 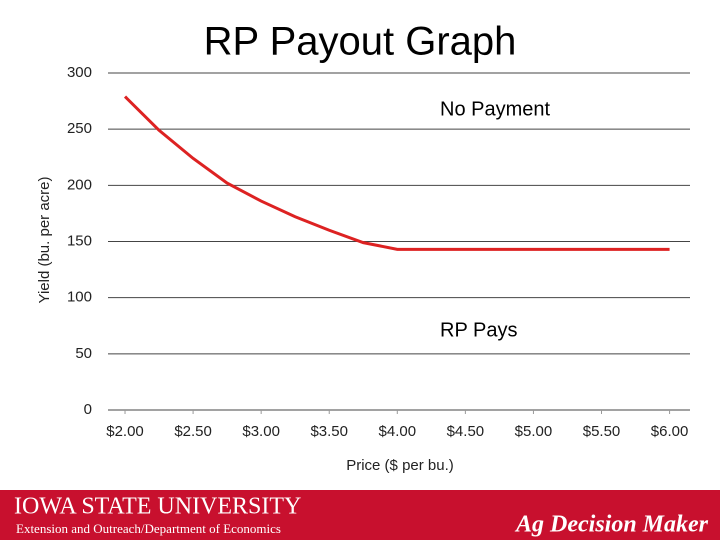 I want to click on x-axis-label: Price ($ per bu.), so click(x=400, y=465).